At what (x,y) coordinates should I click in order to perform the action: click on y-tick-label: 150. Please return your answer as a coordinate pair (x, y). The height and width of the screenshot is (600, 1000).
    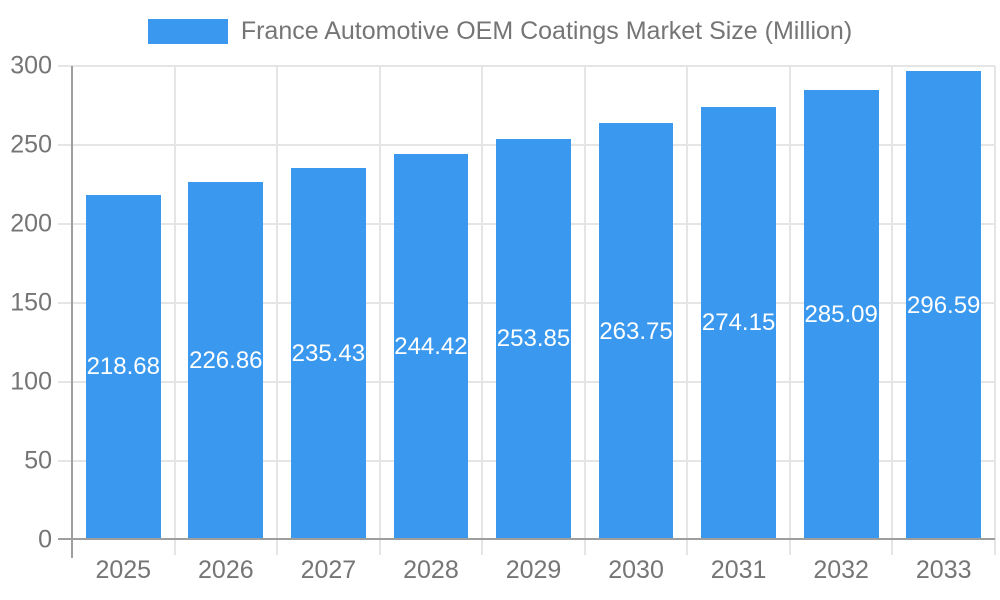
    Looking at the image, I should click on (31, 302).